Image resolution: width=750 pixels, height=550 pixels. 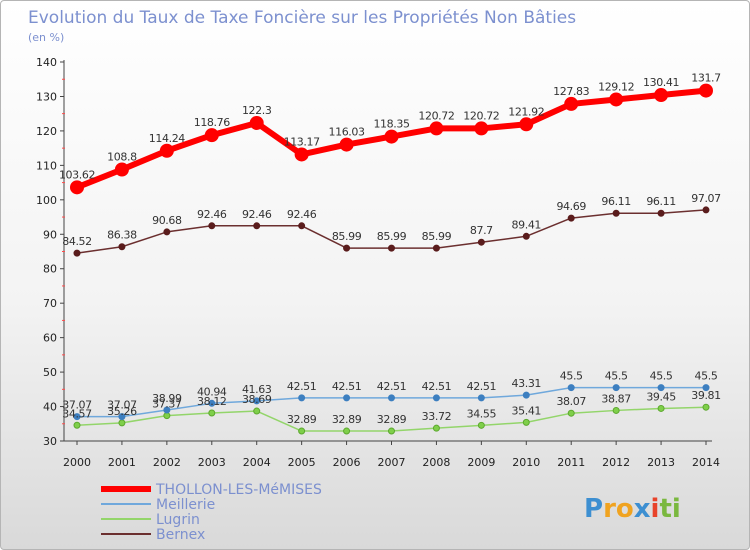 What do you see at coordinates (46, 37) in the screenshot?
I see `chart-subtitle: (en %)` at bounding box center [46, 37].